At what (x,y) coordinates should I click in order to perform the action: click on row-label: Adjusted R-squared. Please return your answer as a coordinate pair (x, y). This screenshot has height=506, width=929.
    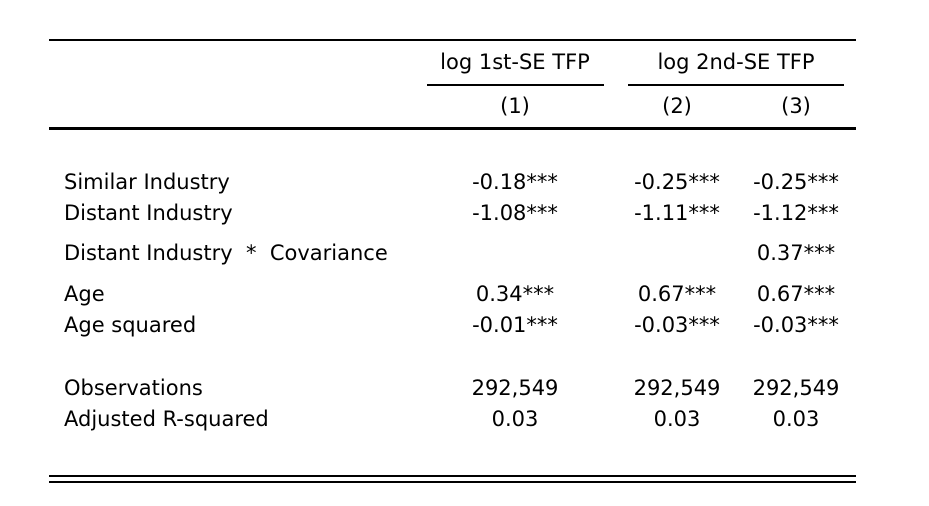
    Looking at the image, I should click on (166, 419).